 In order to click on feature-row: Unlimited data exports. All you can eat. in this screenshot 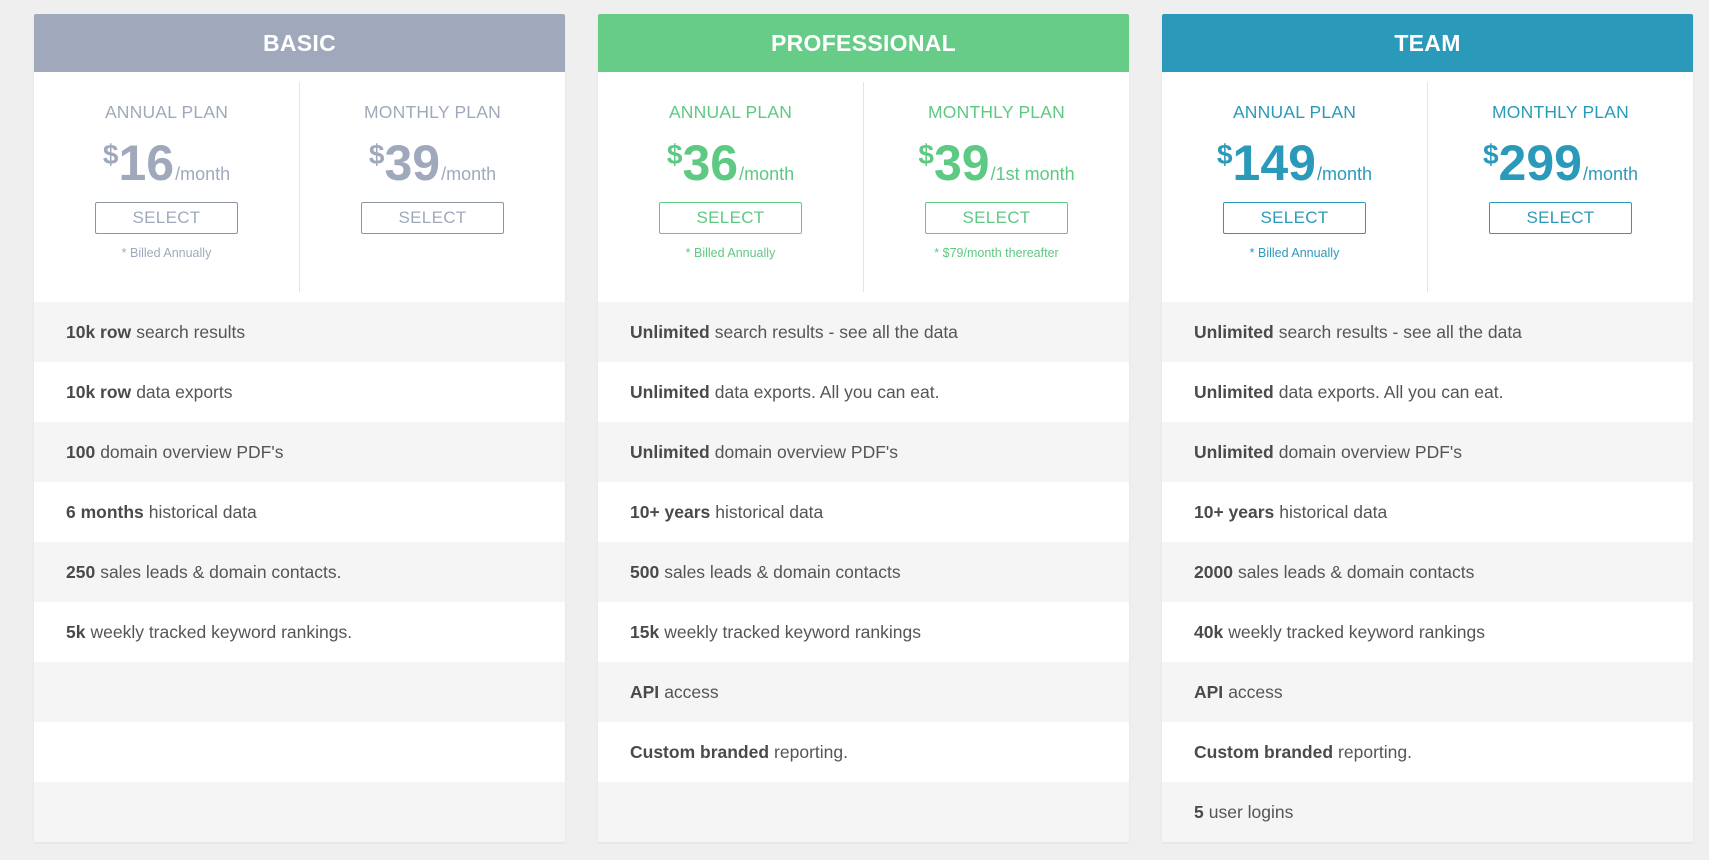, I will do `click(863, 392)`.